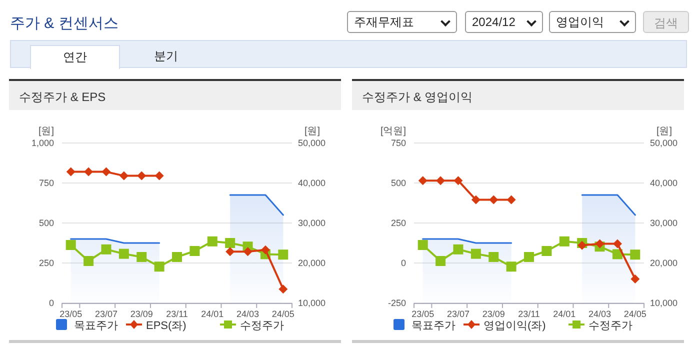 The image size is (695, 349). What do you see at coordinates (75, 57) in the screenshot?
I see `text: 연간` at bounding box center [75, 57].